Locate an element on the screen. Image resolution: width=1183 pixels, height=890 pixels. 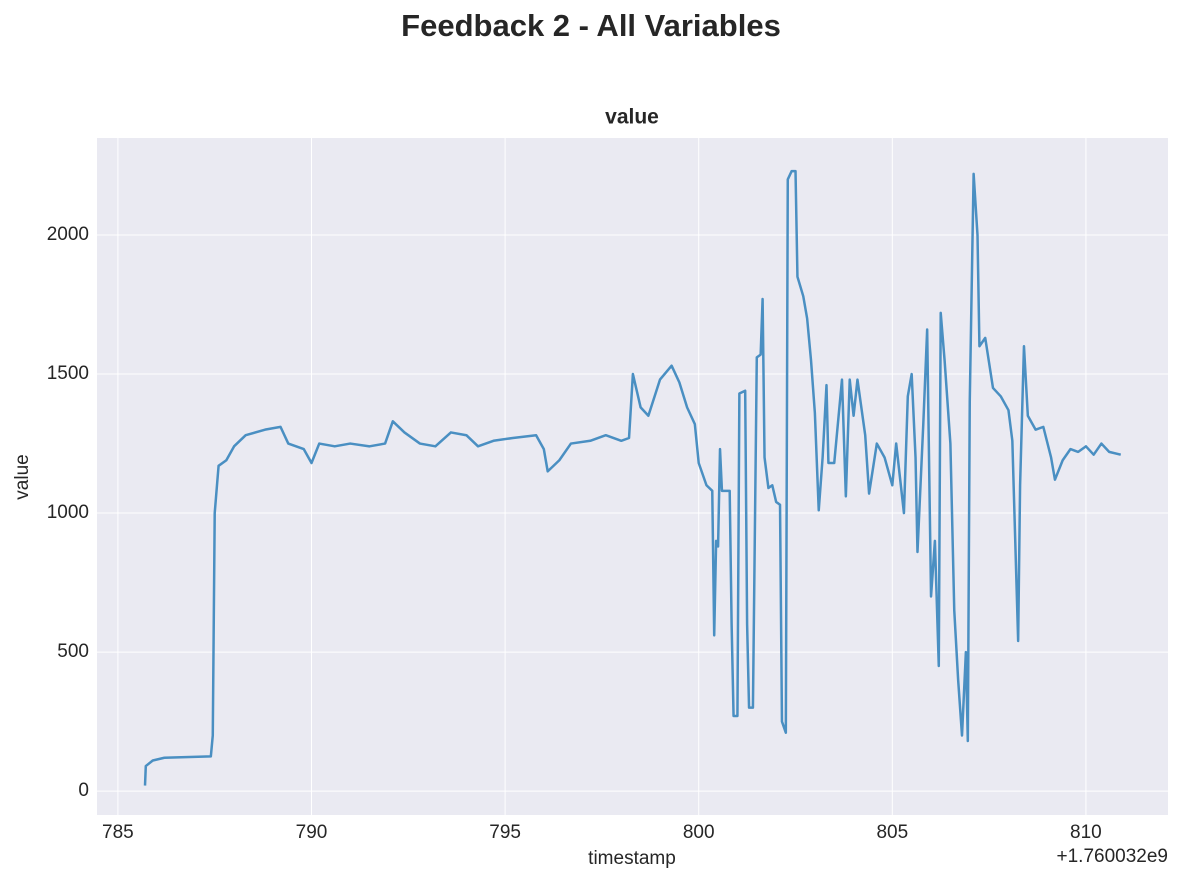
y-tick-label: 1000 is located at coordinates (68, 512).